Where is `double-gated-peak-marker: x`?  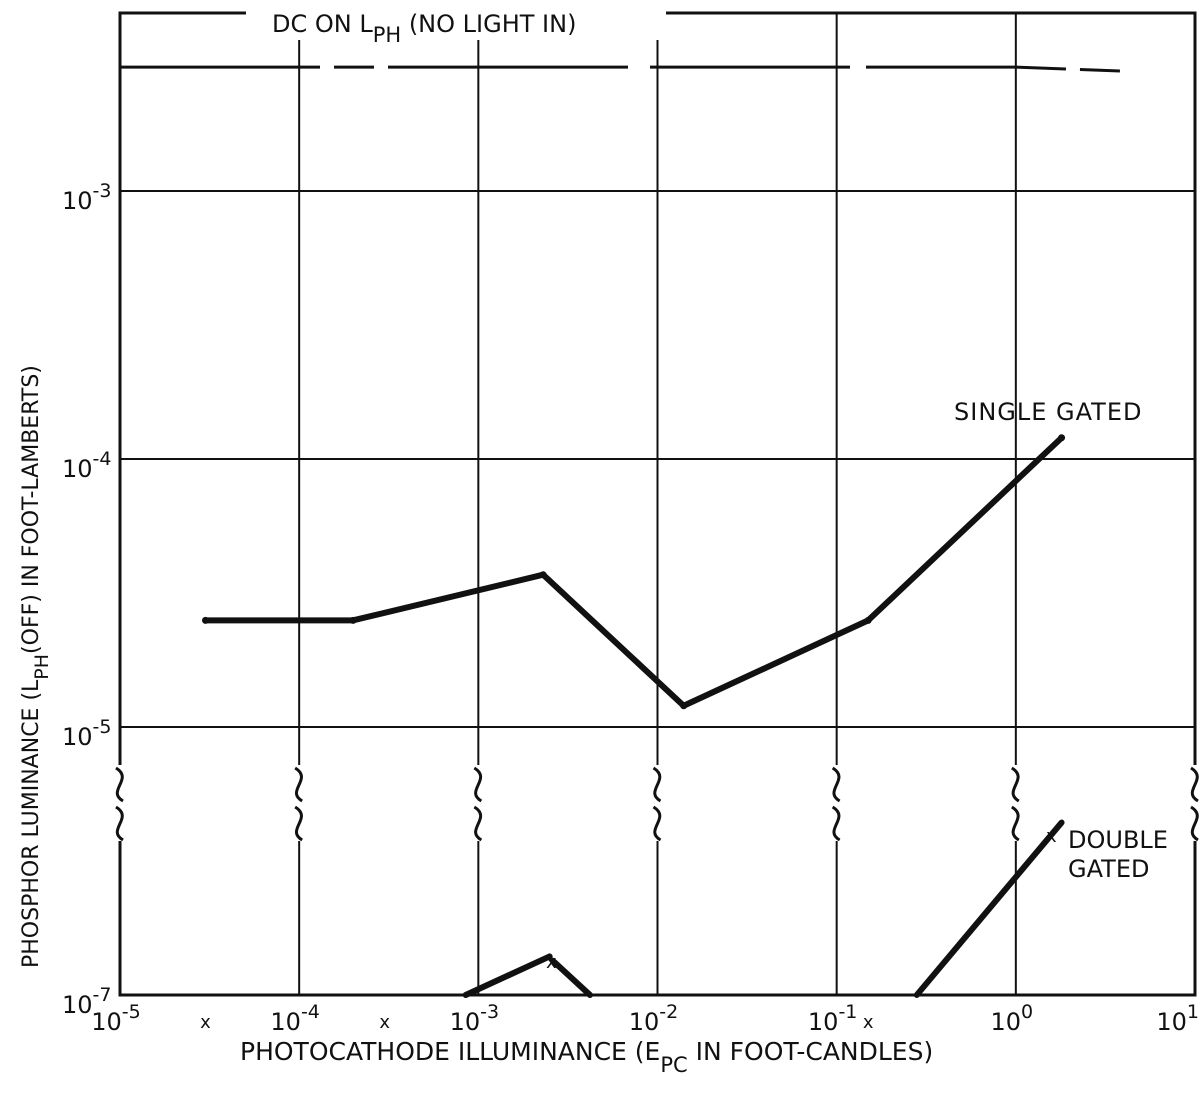
double-gated-peak-marker: x is located at coordinates (551, 962).